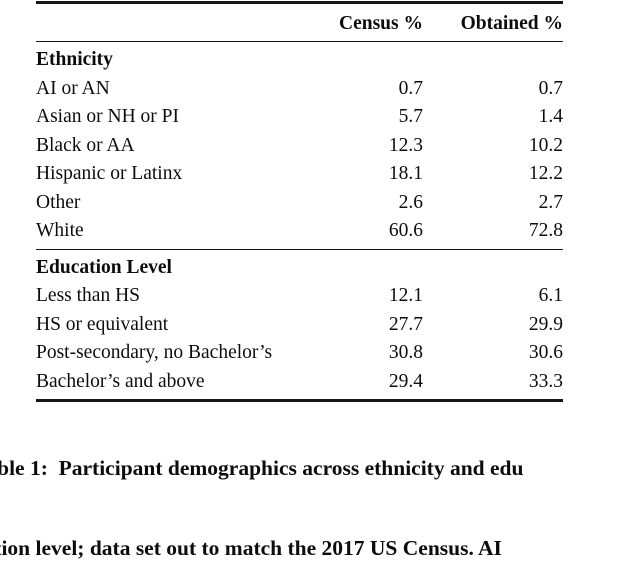  I want to click on obtained-value: 6.1, so click(550, 295).